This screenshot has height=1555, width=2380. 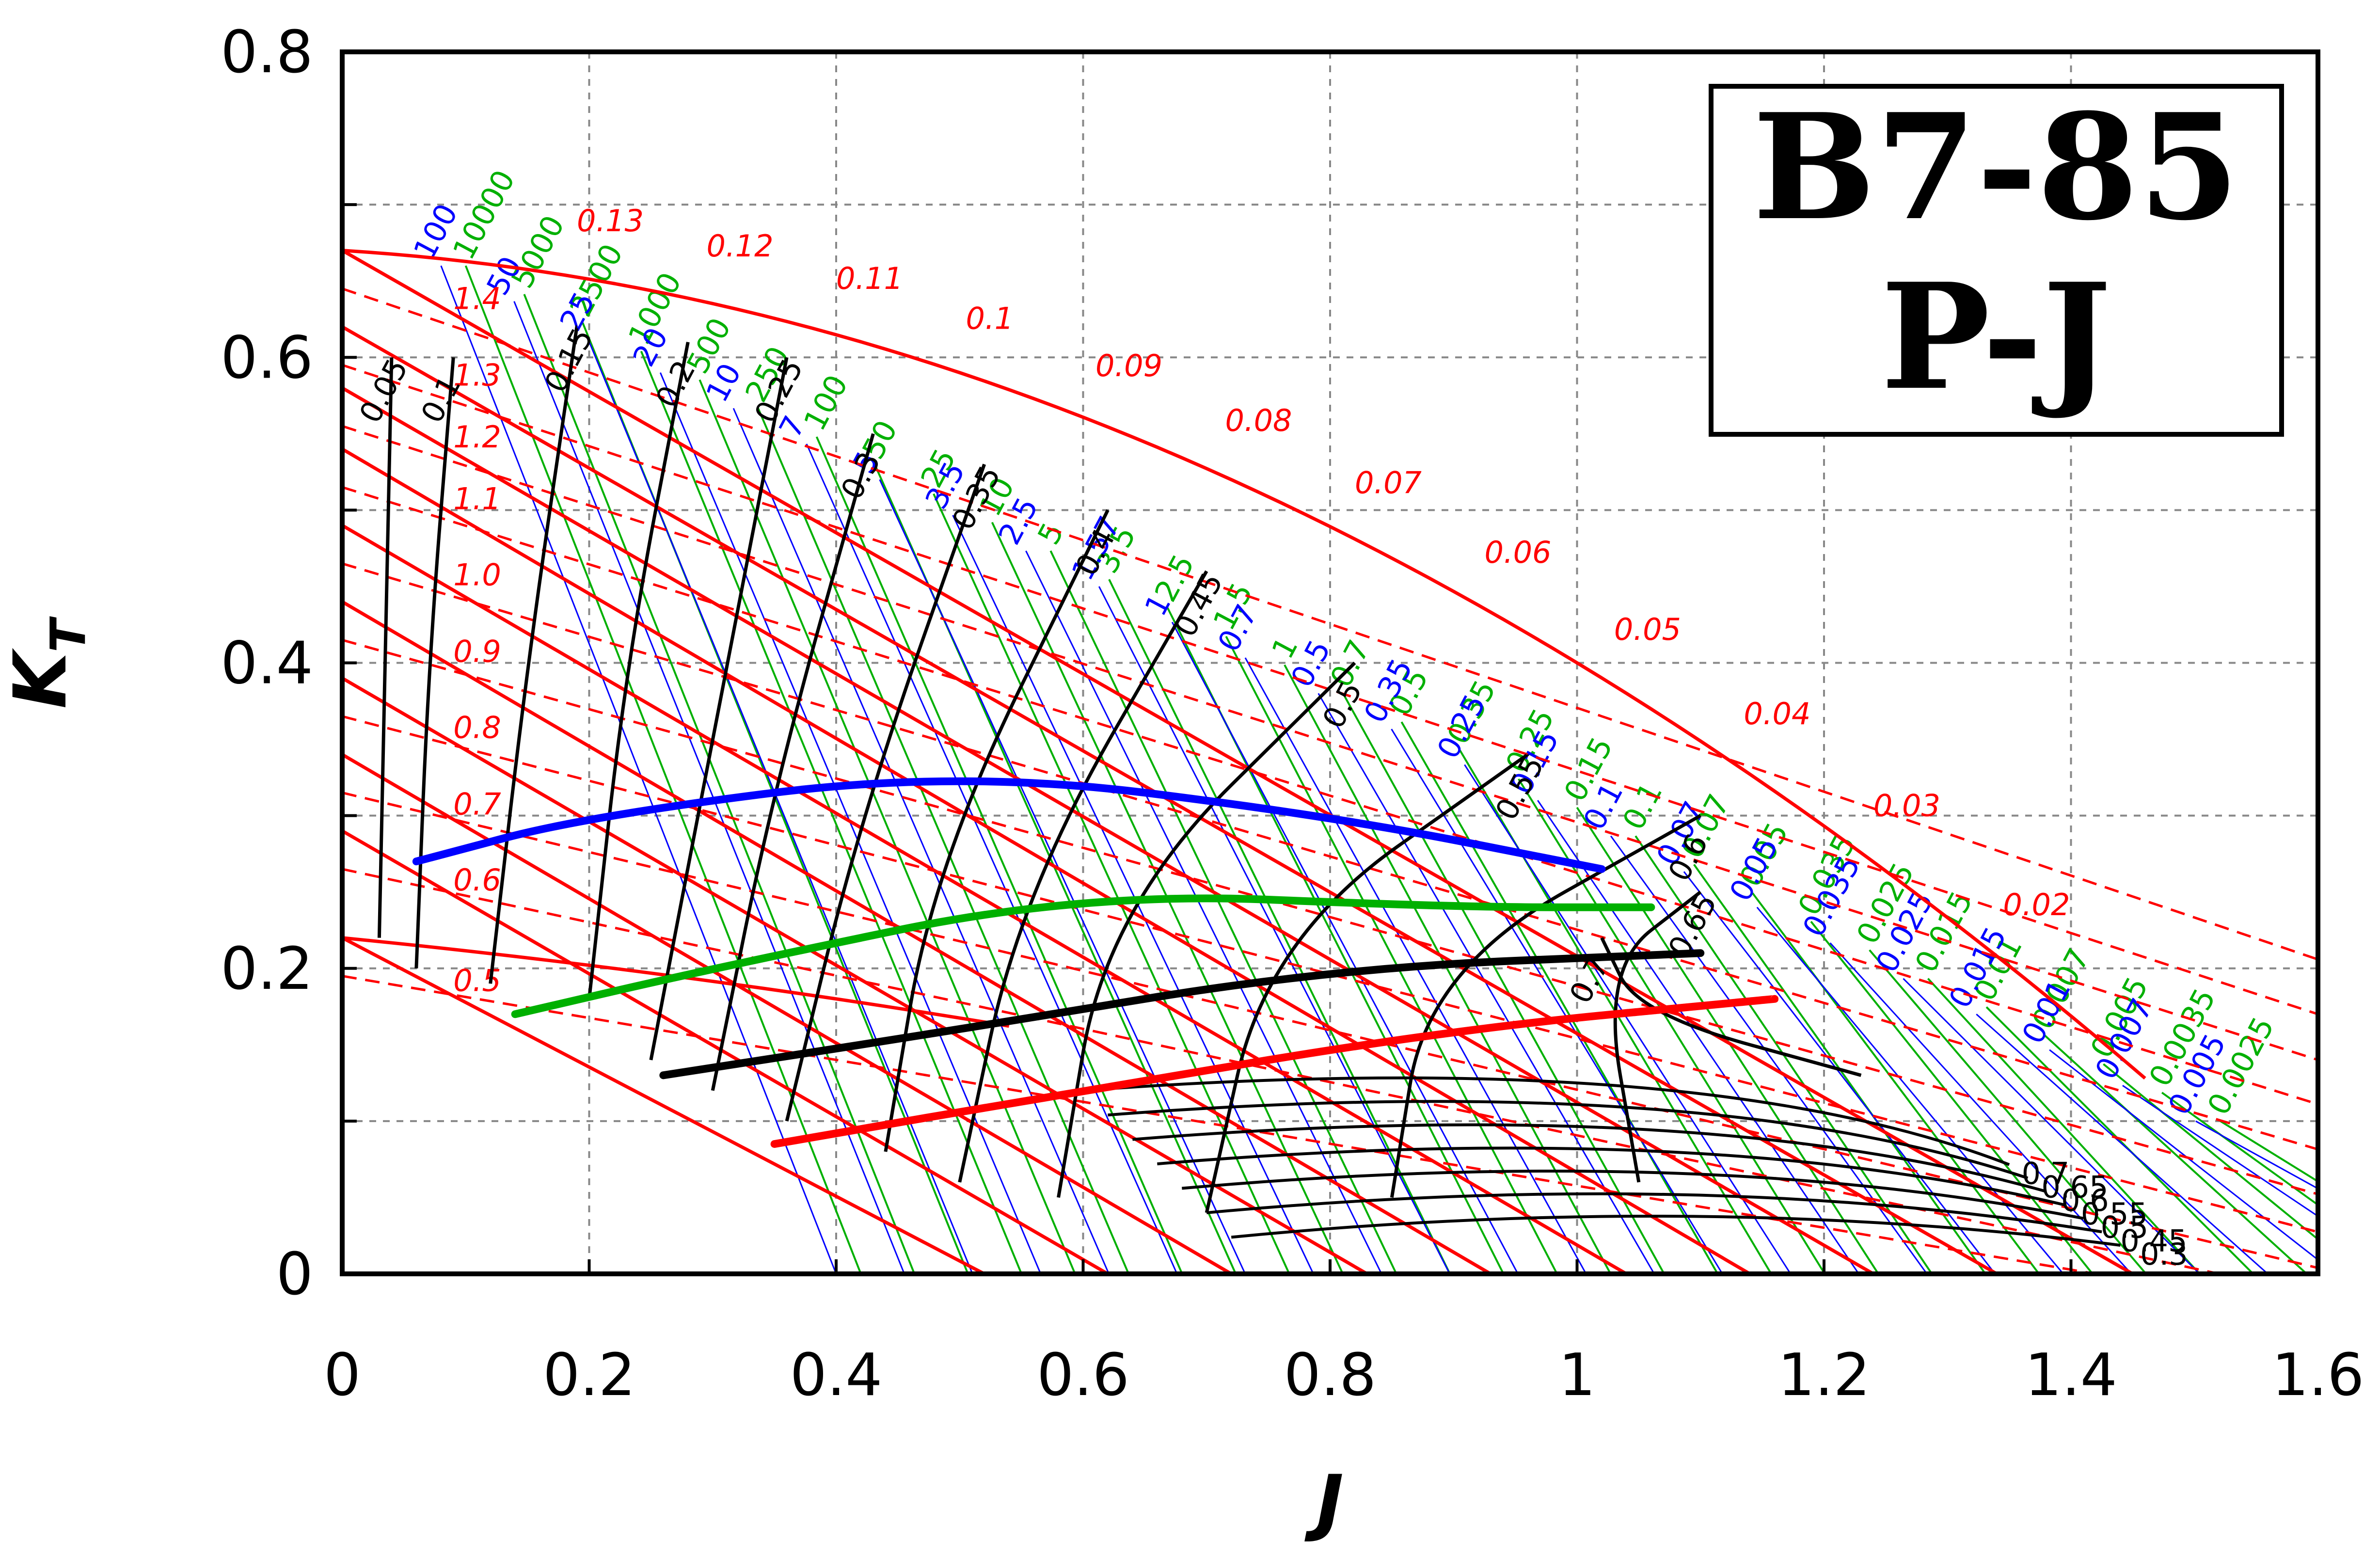 I want to click on x-tick-label: 0.2, so click(x=589, y=1375).